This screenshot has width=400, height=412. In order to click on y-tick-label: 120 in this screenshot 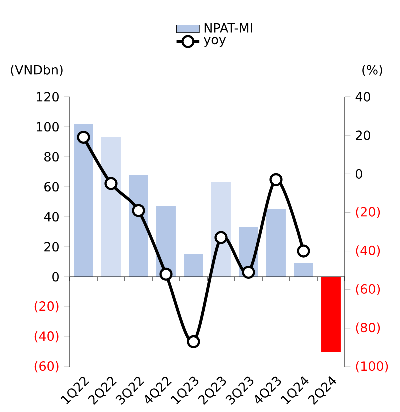, I will do `click(48, 97)`.